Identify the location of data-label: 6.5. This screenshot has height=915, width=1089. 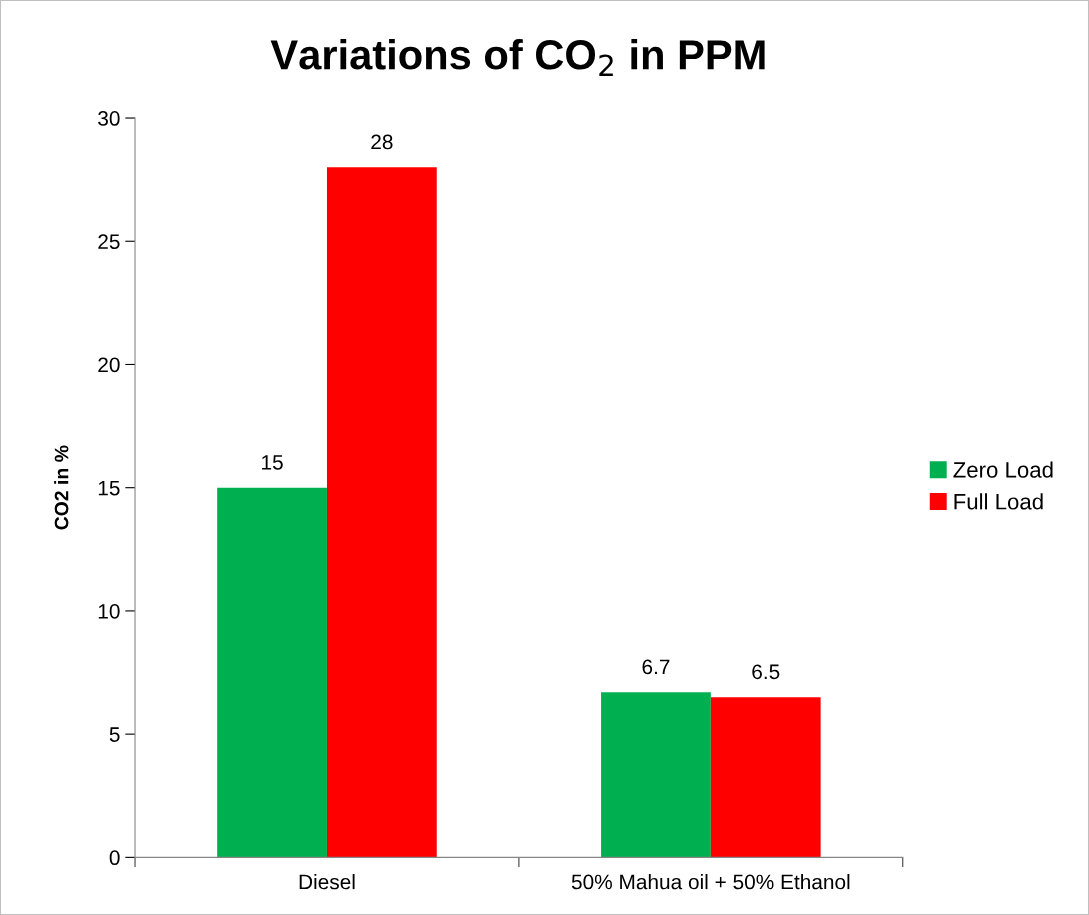
(766, 672).